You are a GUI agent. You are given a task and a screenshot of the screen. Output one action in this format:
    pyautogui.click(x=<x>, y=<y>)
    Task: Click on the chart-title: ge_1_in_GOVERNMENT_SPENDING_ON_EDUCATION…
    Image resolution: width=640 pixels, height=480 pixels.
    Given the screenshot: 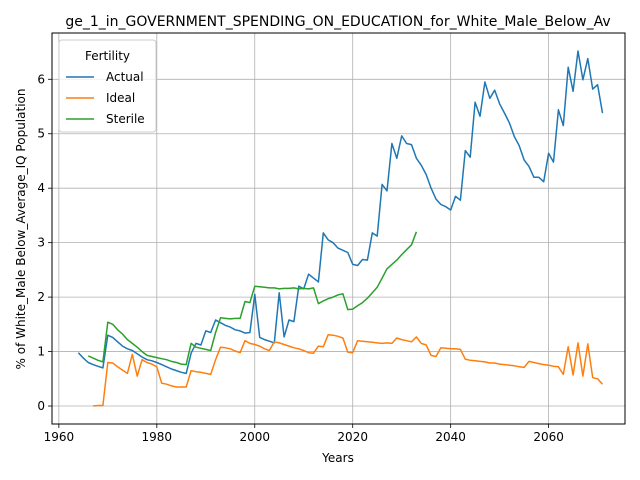 What is the action you would take?
    pyautogui.click(x=337, y=22)
    